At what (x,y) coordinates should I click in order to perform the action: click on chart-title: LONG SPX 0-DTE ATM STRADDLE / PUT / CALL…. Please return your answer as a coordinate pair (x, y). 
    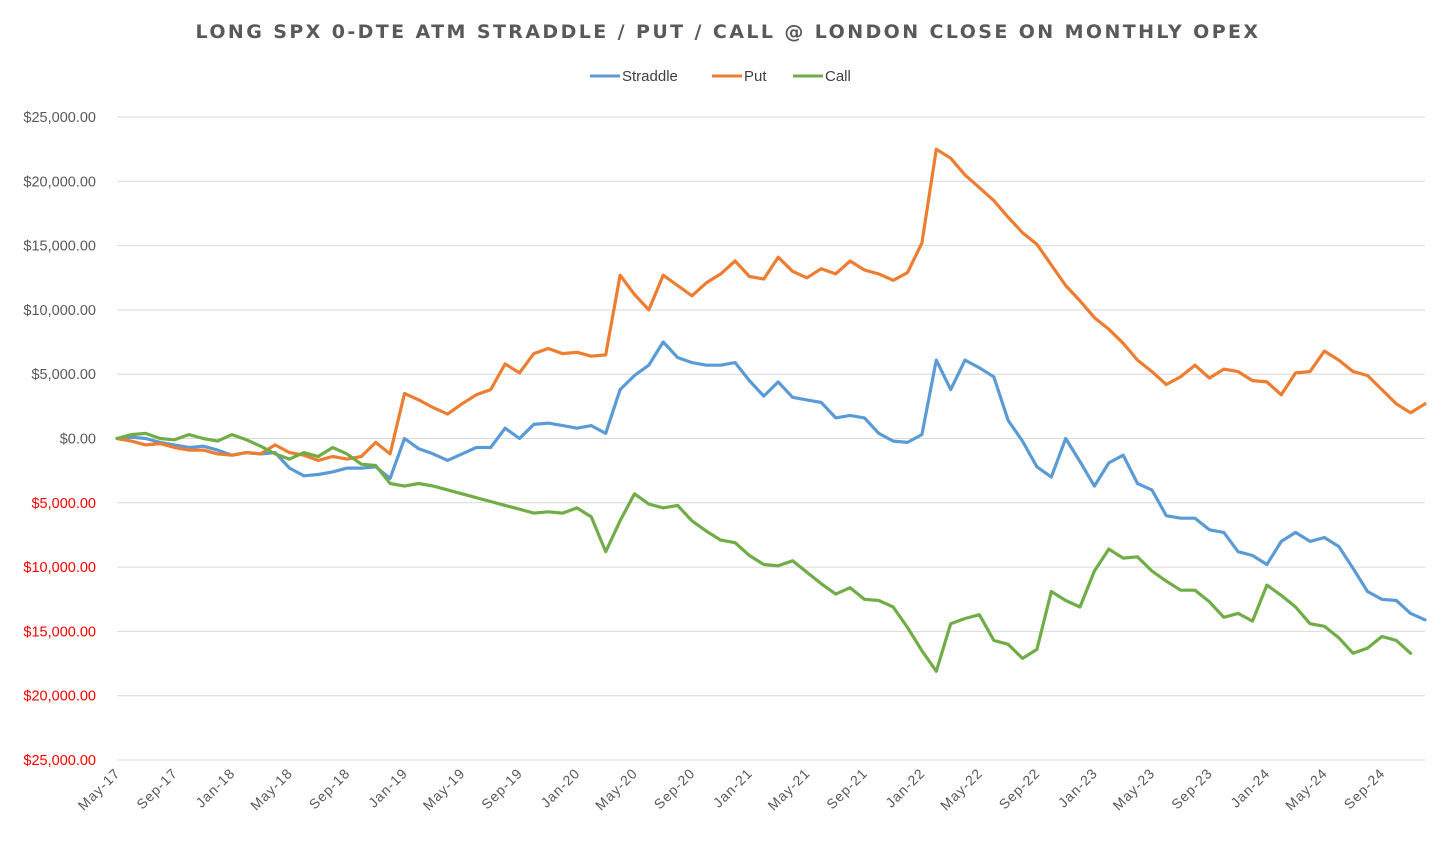
    Looking at the image, I should click on (728, 32).